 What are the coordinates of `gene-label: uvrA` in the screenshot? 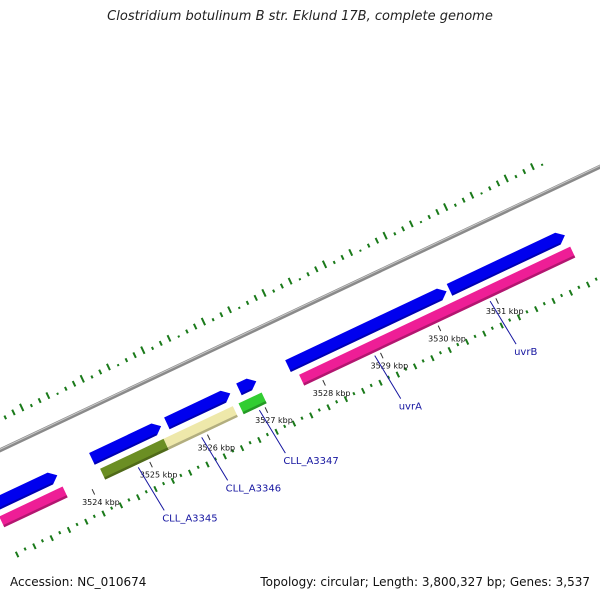 It's located at (410, 407).